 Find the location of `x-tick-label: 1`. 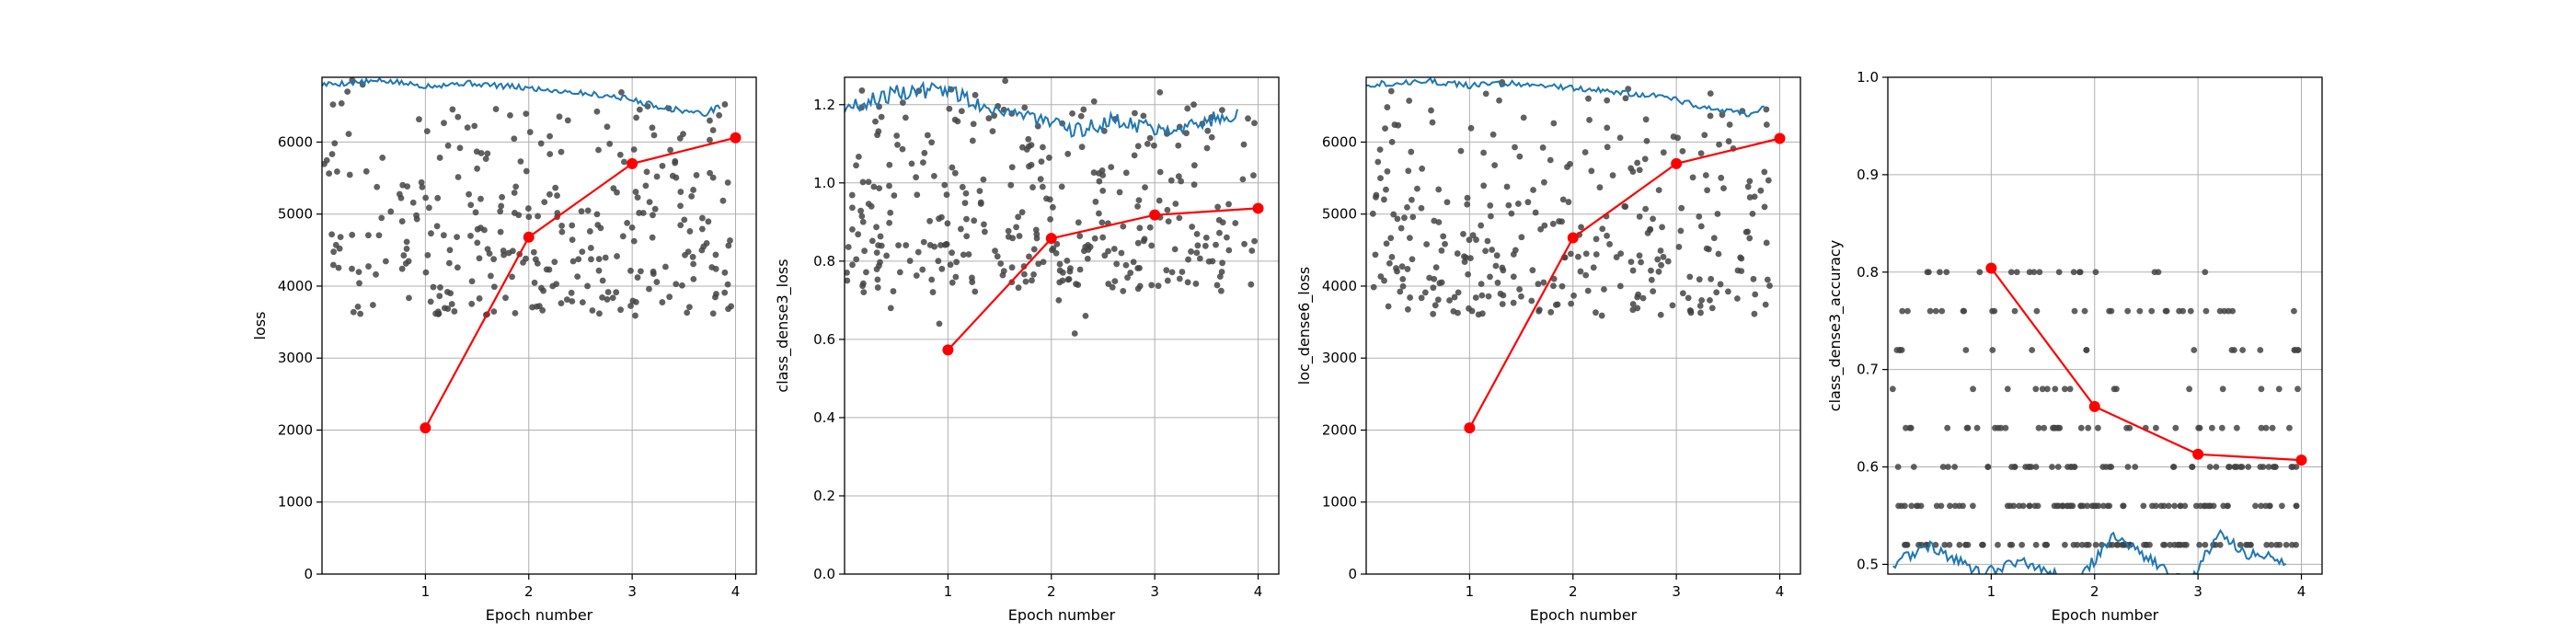

x-tick-label: 1 is located at coordinates (426, 591).